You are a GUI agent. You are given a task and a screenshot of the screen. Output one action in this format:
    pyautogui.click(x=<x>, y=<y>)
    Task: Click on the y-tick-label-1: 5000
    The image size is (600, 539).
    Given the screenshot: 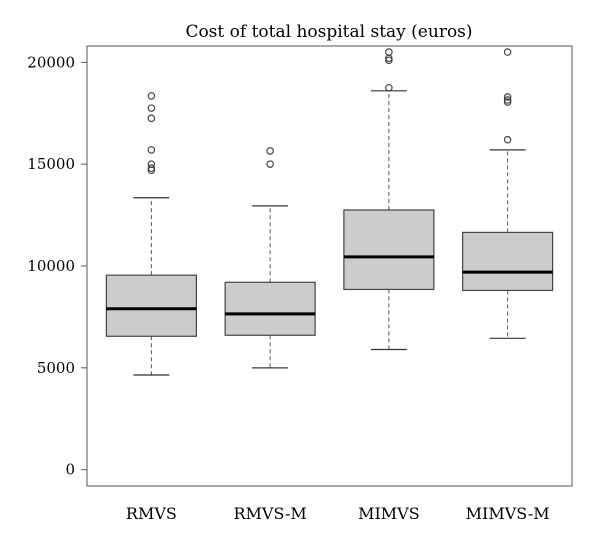 What is the action you would take?
    pyautogui.click(x=56, y=368)
    